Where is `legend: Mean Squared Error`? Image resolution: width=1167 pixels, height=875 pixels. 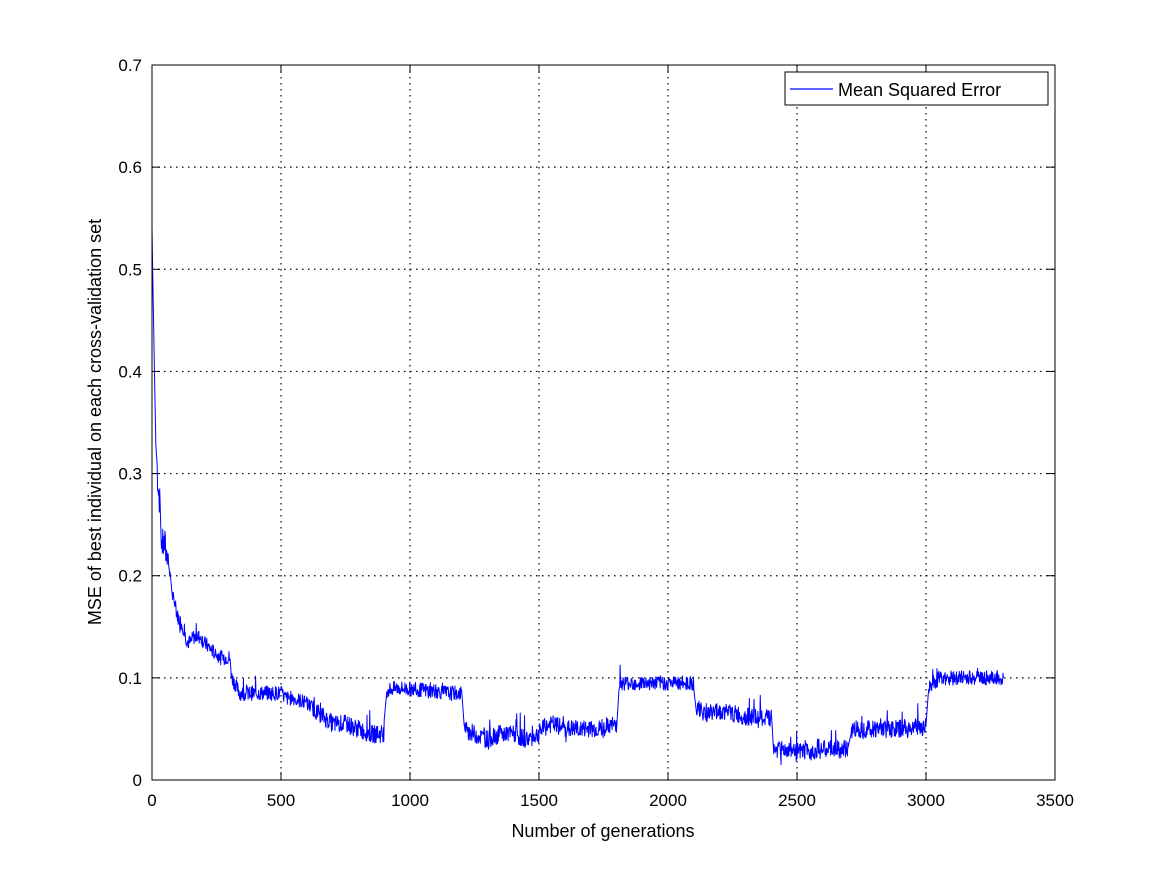 legend: Mean Squared Error is located at coordinates (916, 88).